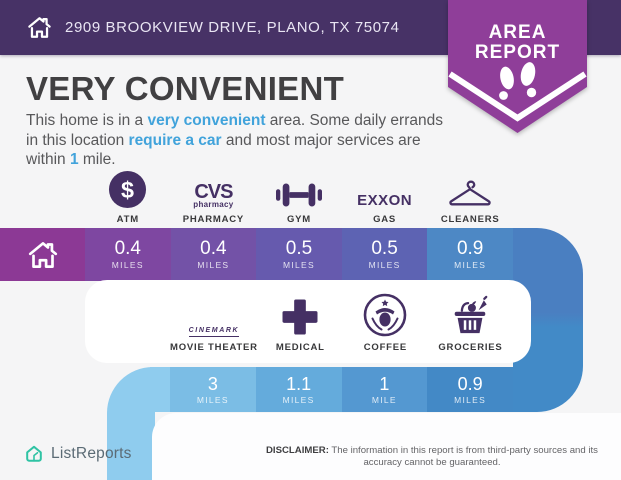 This screenshot has width=621, height=480. I want to click on home-segment, so click(42, 254).